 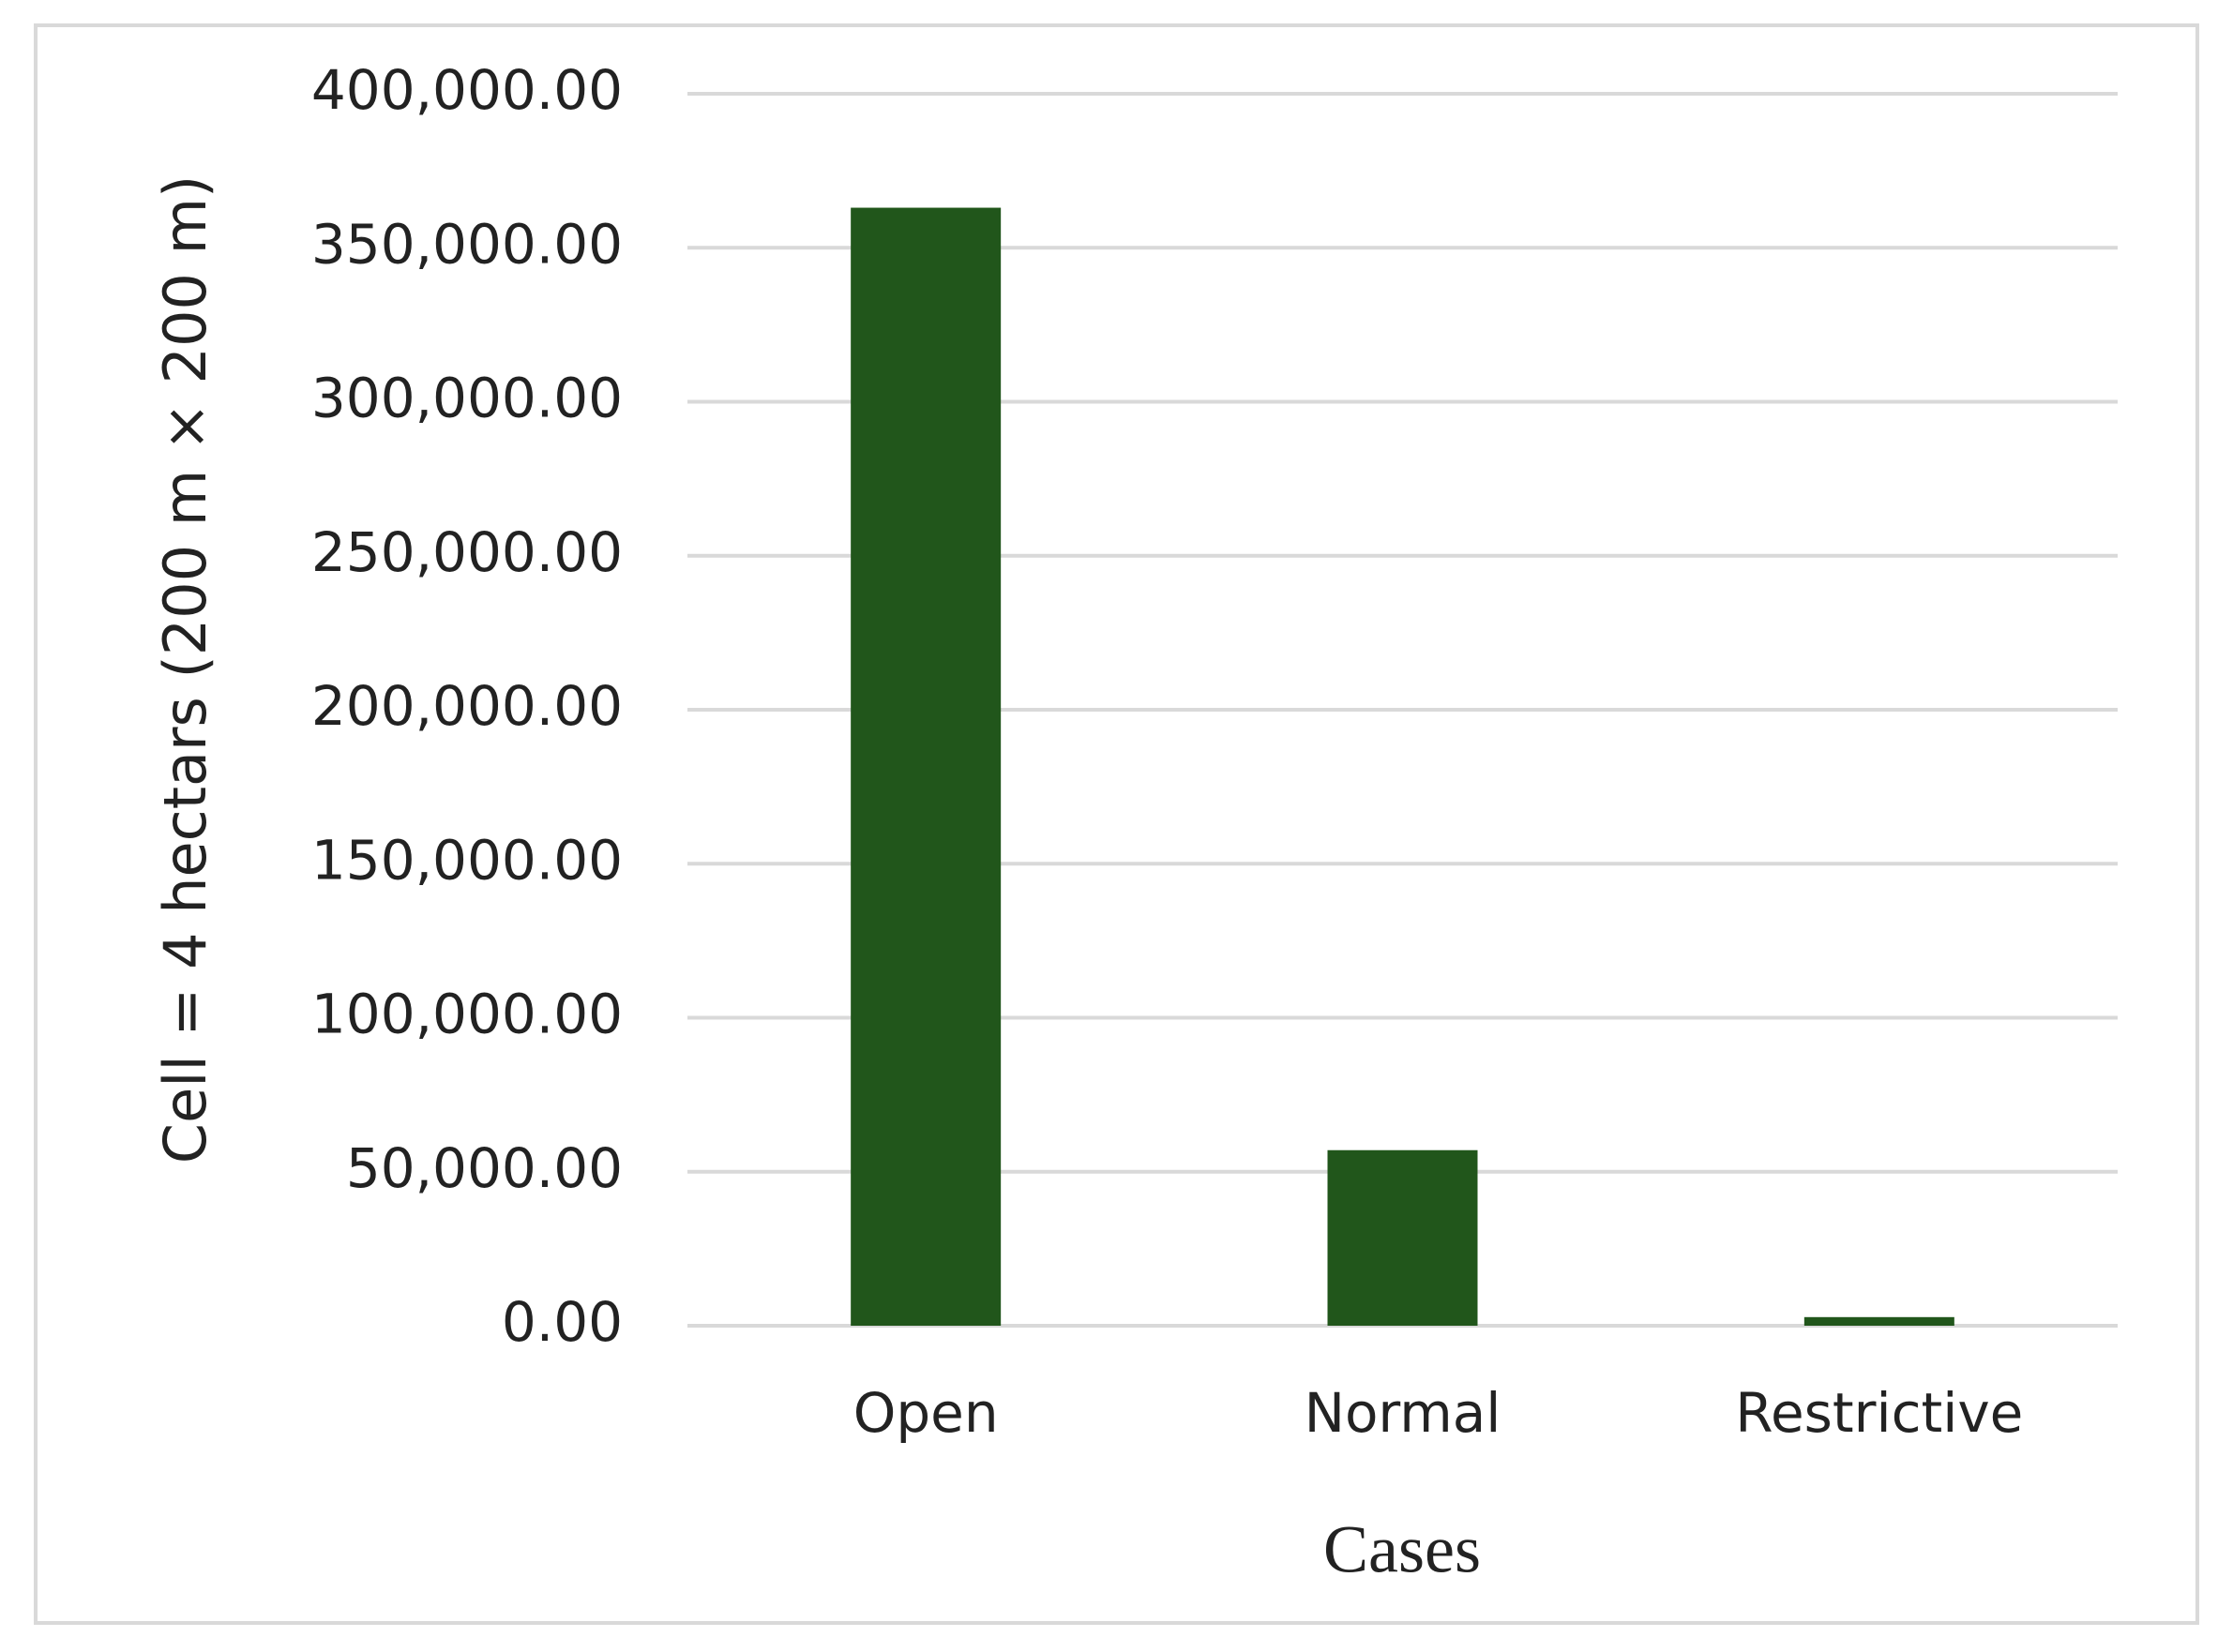 I want to click on x-tick-label: Open, so click(x=926, y=1413).